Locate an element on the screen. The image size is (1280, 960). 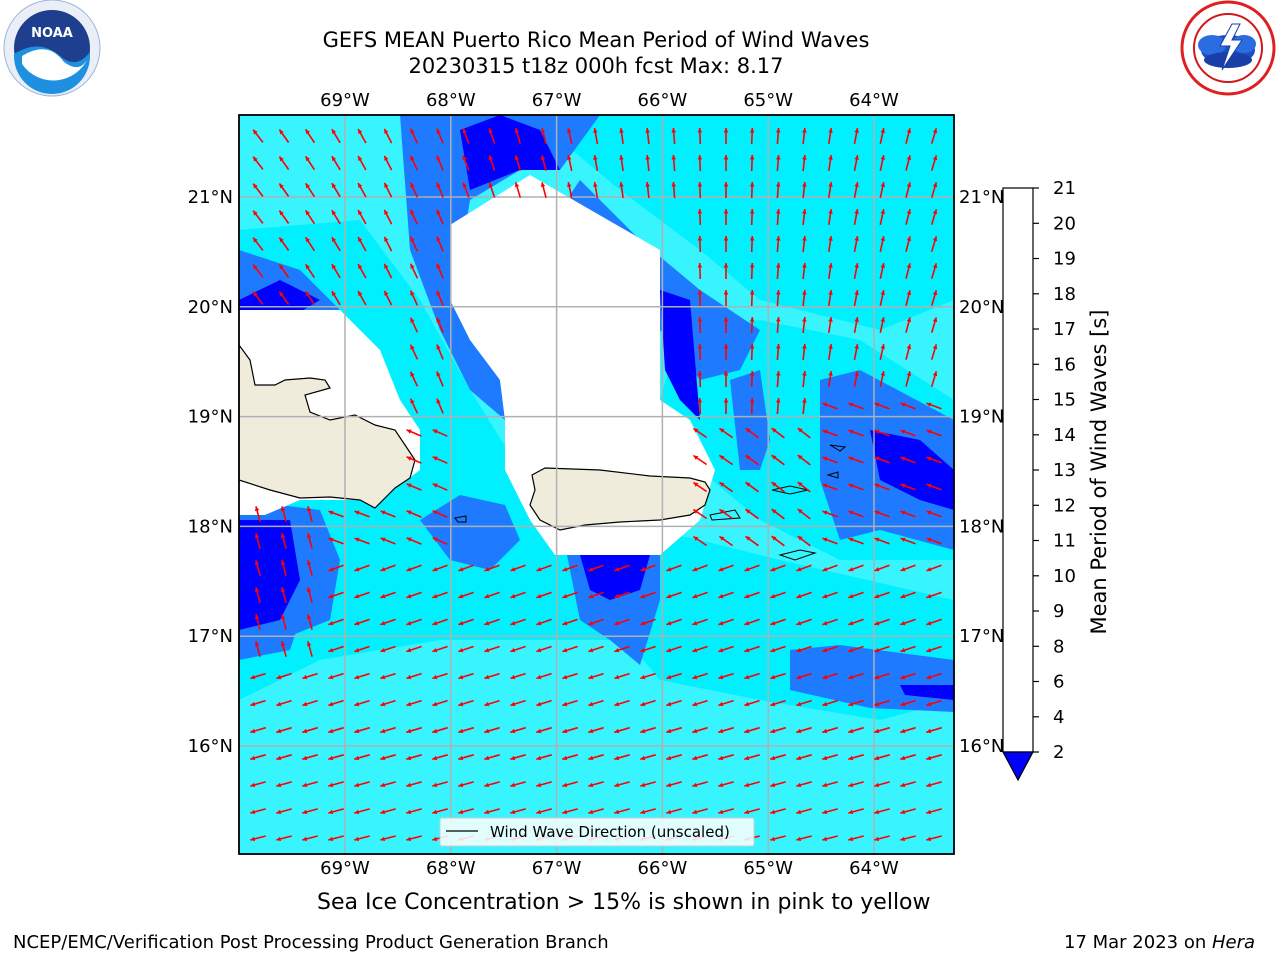
no-data-area is located at coordinates (582, 365).